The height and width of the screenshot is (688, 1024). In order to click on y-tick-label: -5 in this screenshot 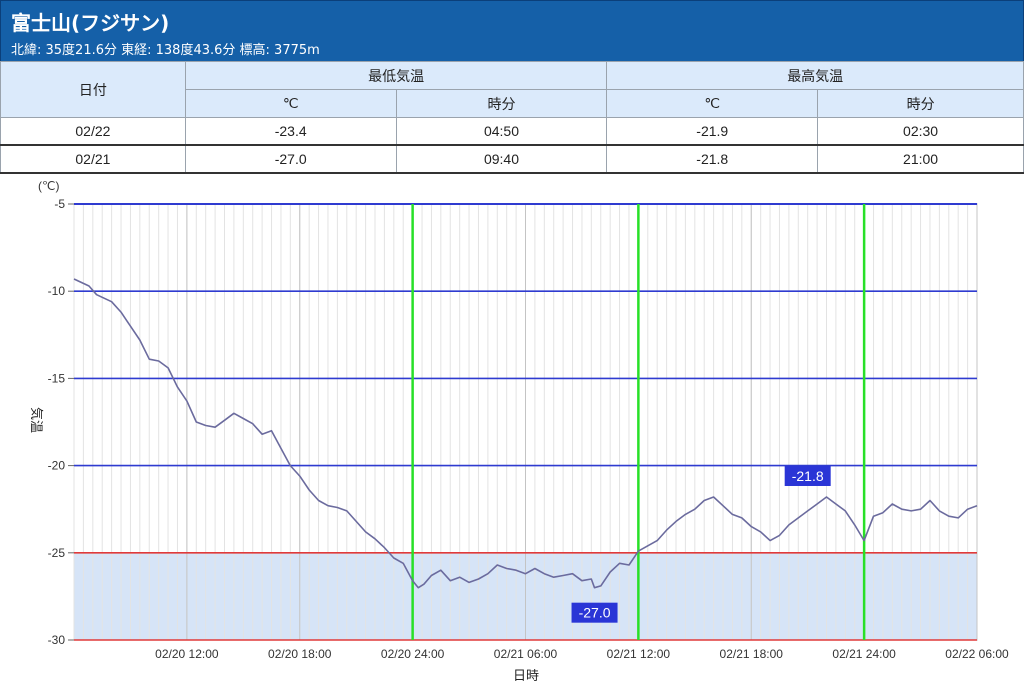, I will do `click(59, 204)`.